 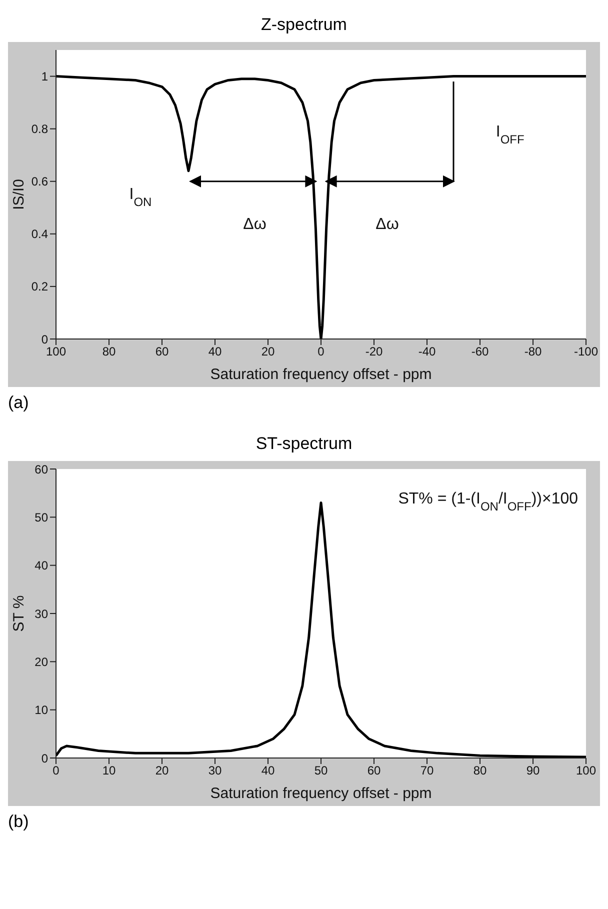 I want to click on chart-title: Z-spectrum, so click(x=304, y=25).